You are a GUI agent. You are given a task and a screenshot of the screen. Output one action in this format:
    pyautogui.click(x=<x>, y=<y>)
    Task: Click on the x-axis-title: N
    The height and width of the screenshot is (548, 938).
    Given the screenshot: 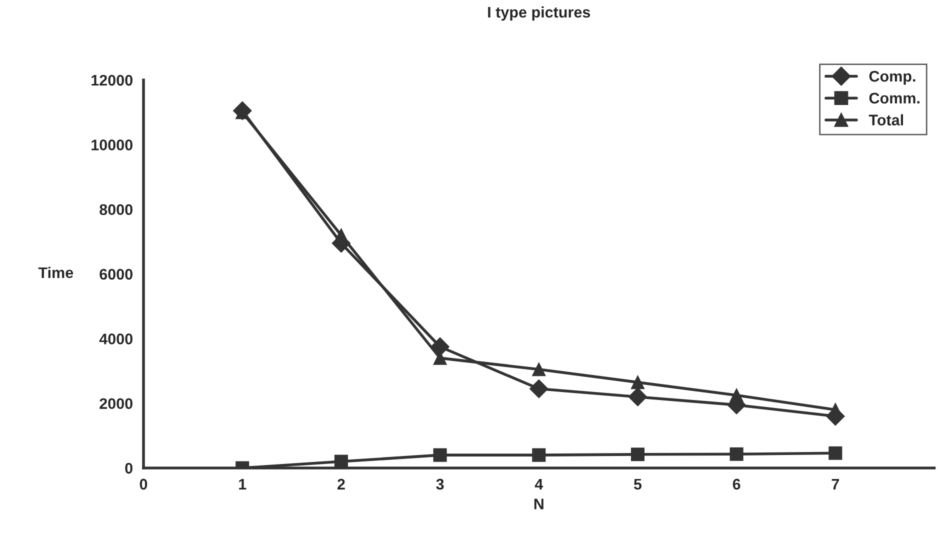 What is the action you would take?
    pyautogui.click(x=539, y=504)
    